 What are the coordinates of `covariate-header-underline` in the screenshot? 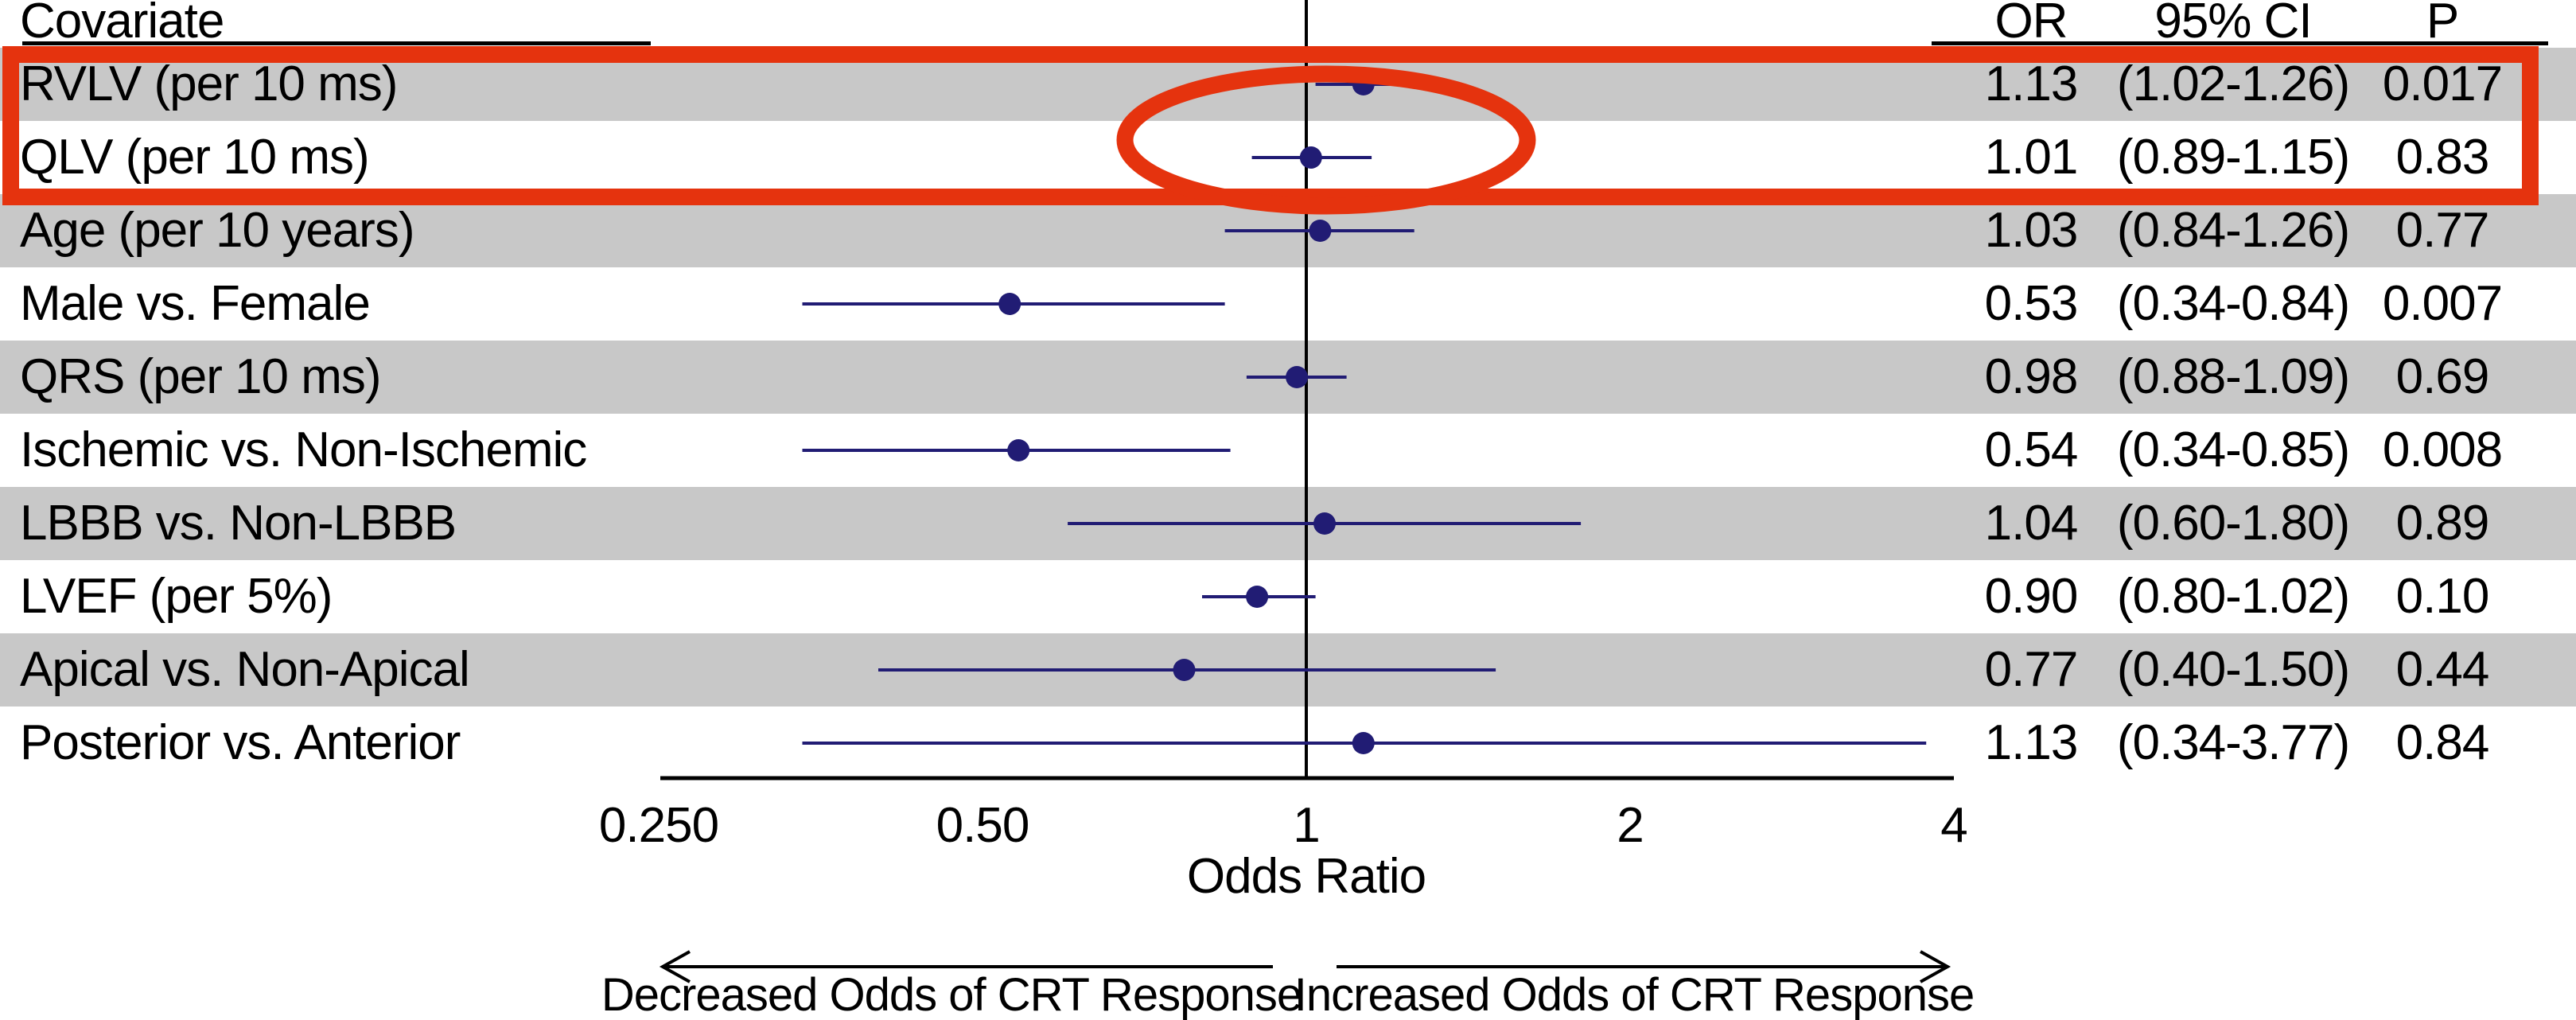 It's located at (337, 43).